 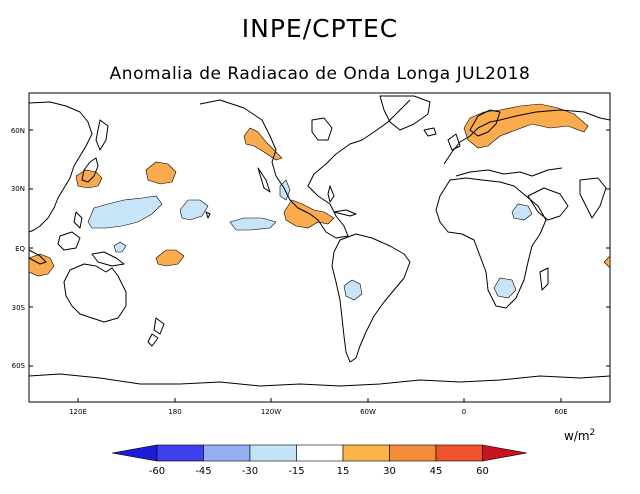 I want to click on positive-anomaly-west-pacific, so click(x=41, y=265).